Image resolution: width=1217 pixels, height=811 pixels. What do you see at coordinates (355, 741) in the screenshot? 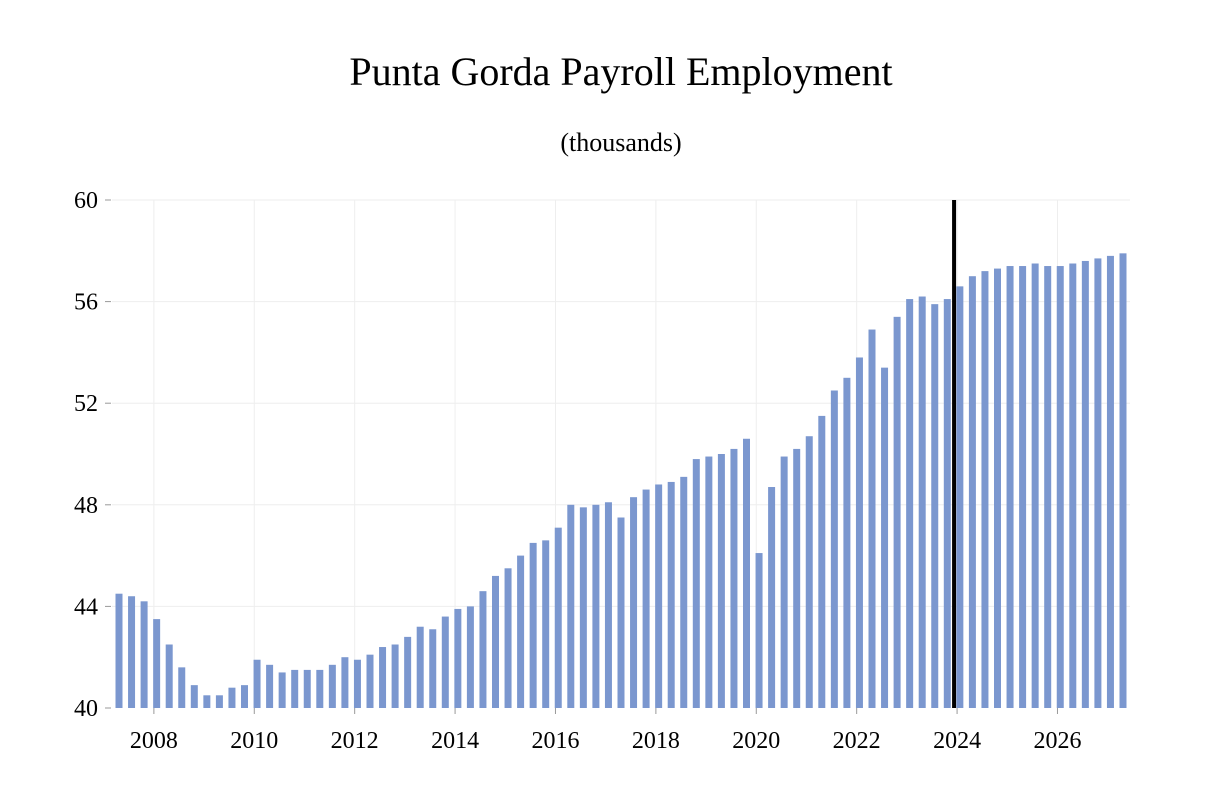
I see `x-tick-label: 2012` at bounding box center [355, 741].